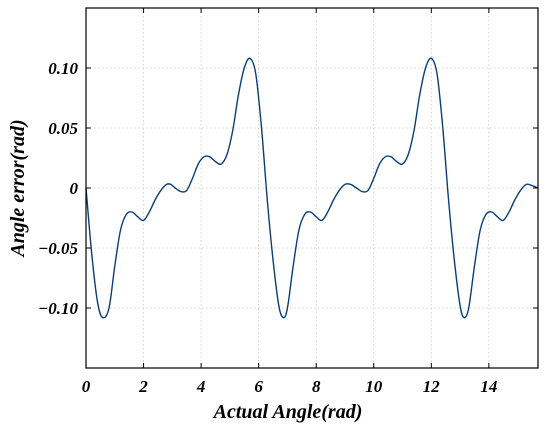  I want to click on y-tick-label: −0.10, so click(58, 308).